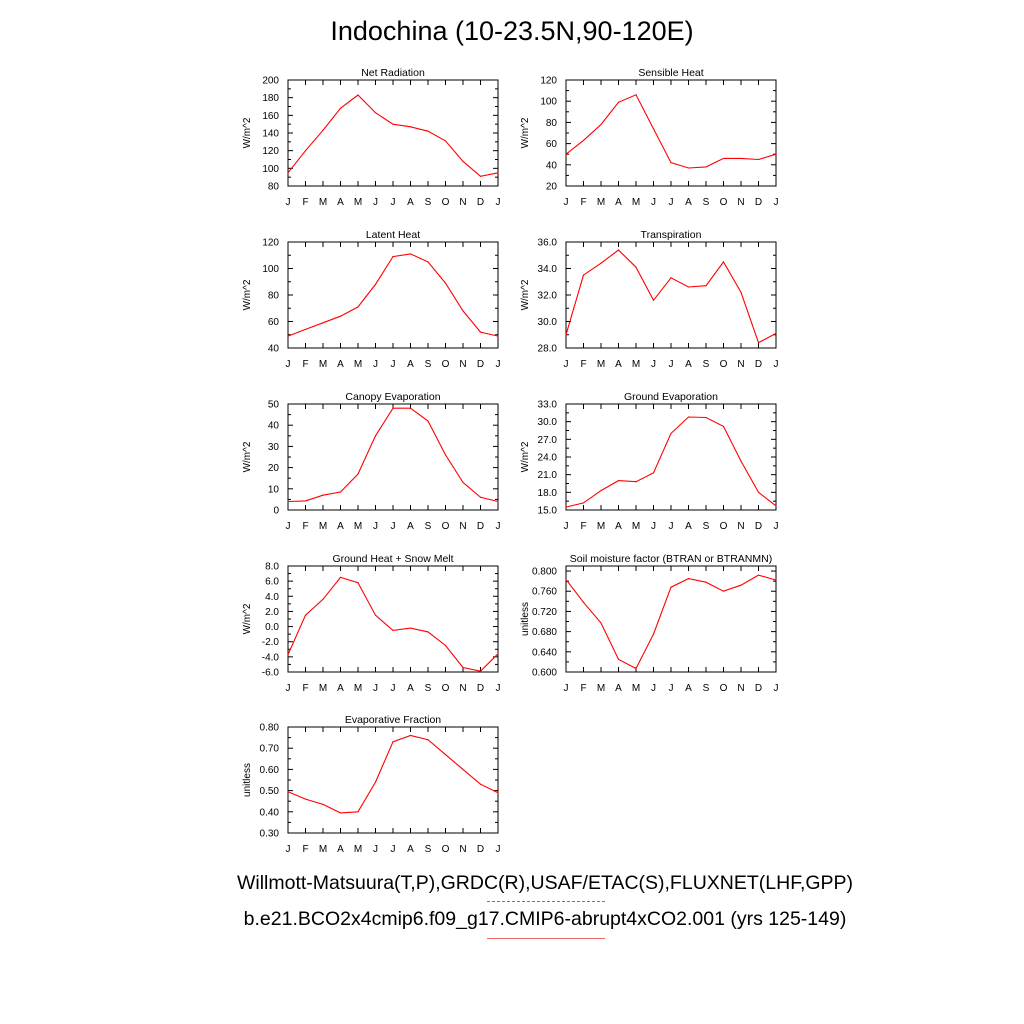 Image resolution: width=1024 pixels, height=1024 pixels. What do you see at coordinates (271, 642) in the screenshot?
I see `y-tick-label: -2.0` at bounding box center [271, 642].